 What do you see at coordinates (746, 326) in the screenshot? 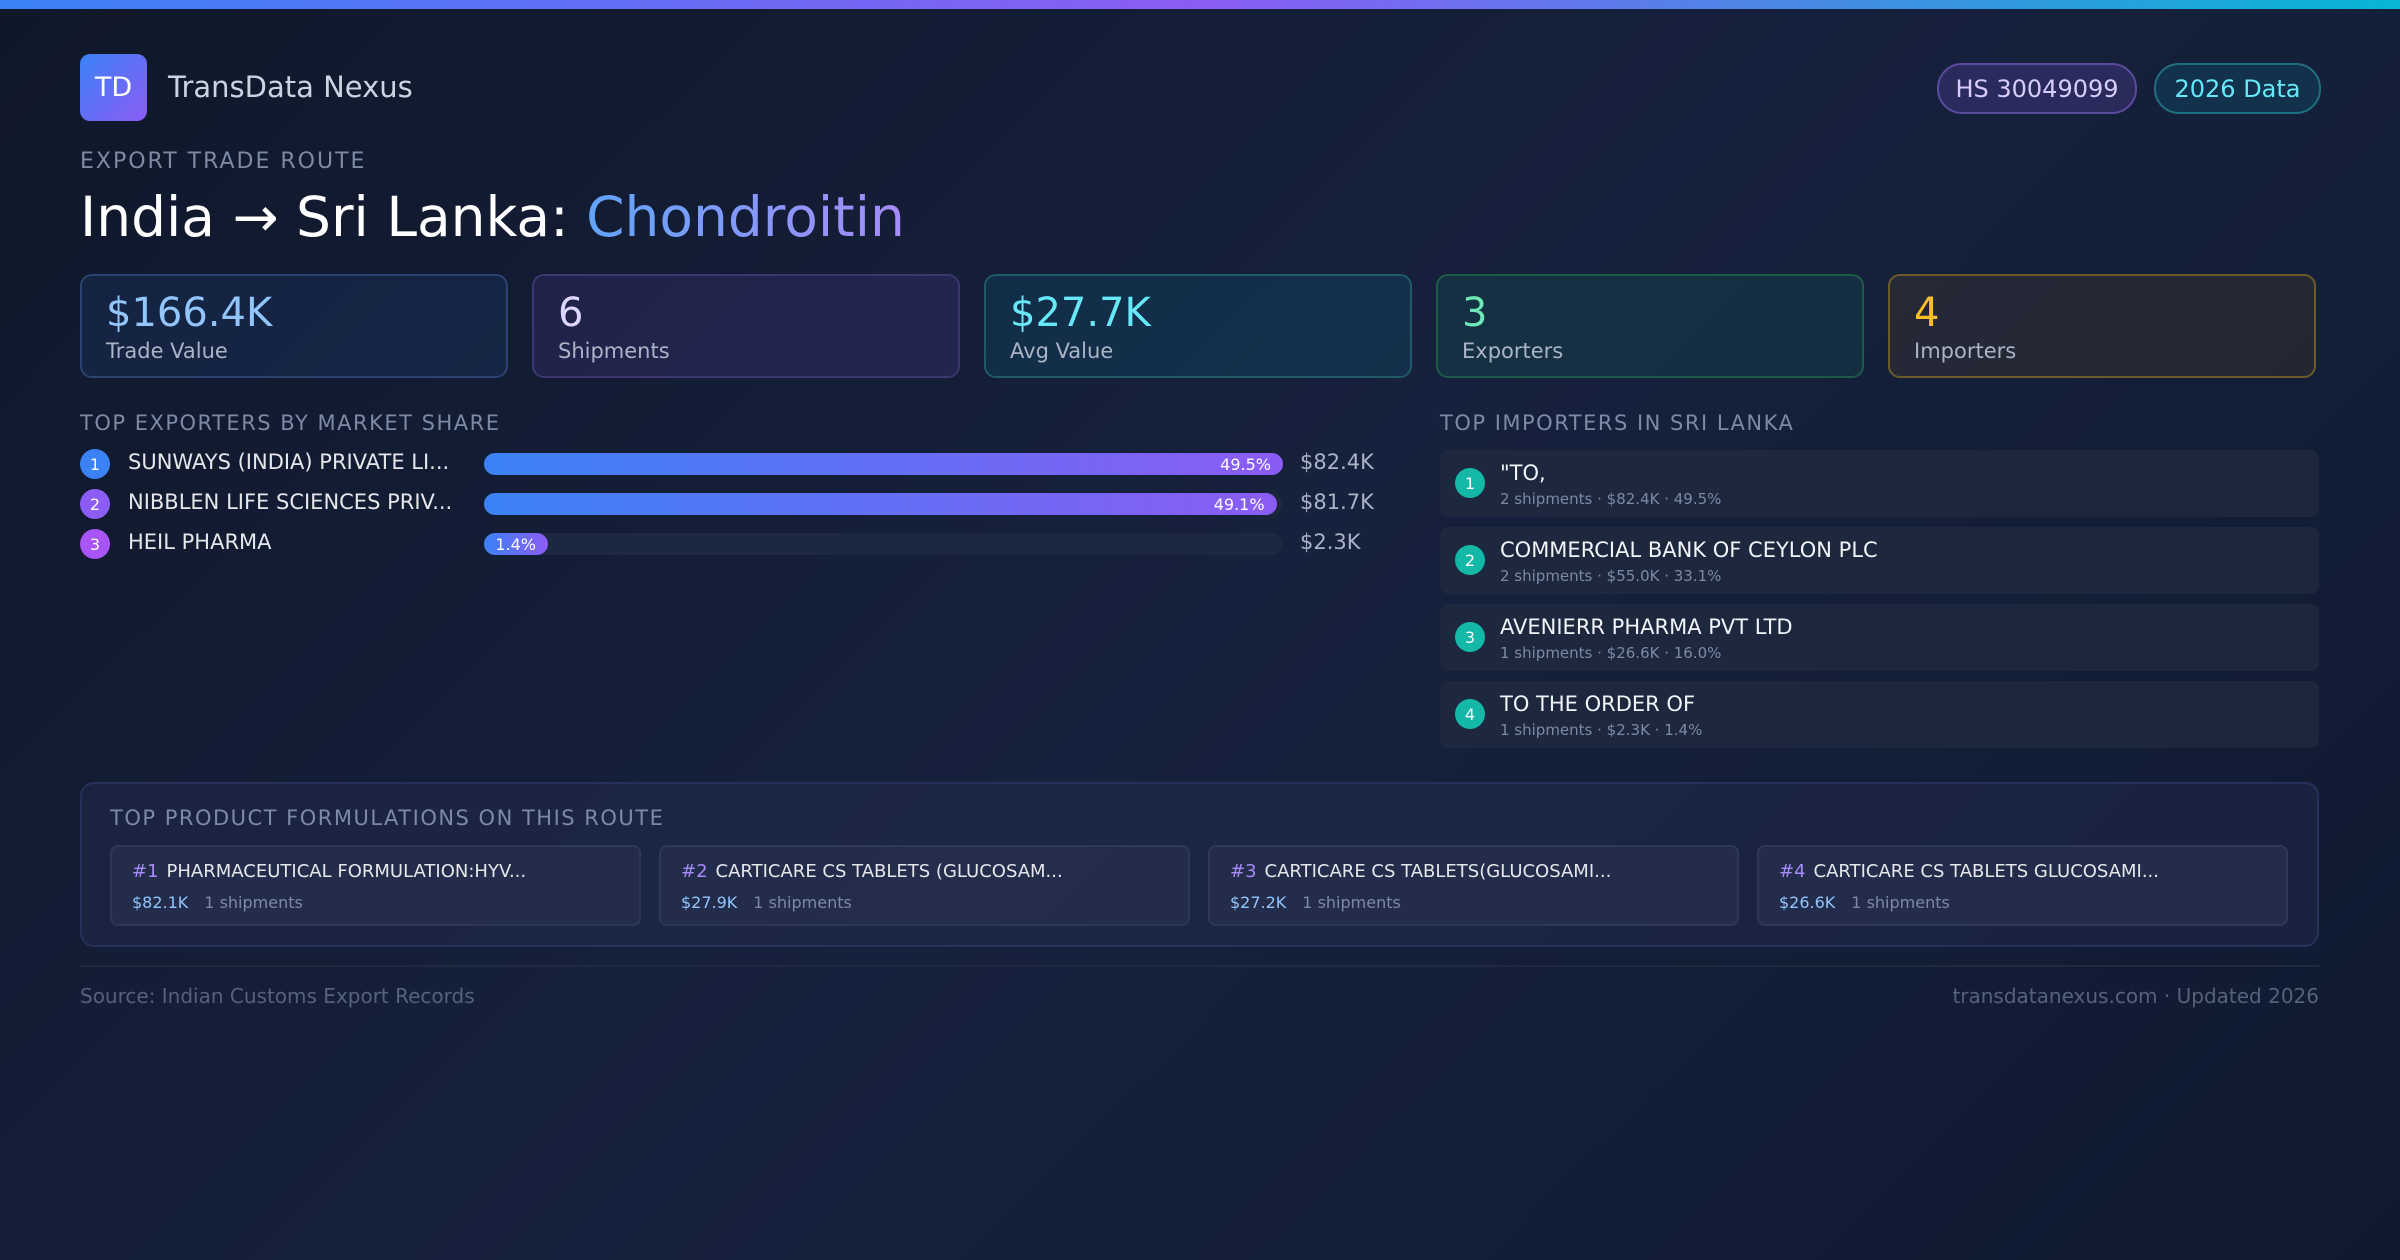
I see `stat-card: 6 Shipments` at bounding box center [746, 326].